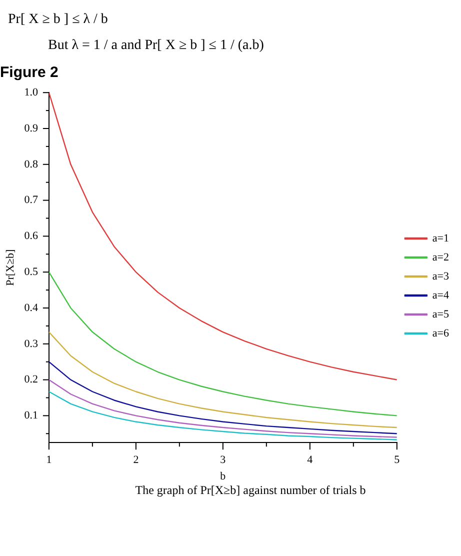 The image size is (461, 556). What do you see at coordinates (156, 46) in the screenshot?
I see `text: But λ = 1 / a and Pr[ X ≥ b ] ≤ 1 / (a.b)` at bounding box center [156, 46].